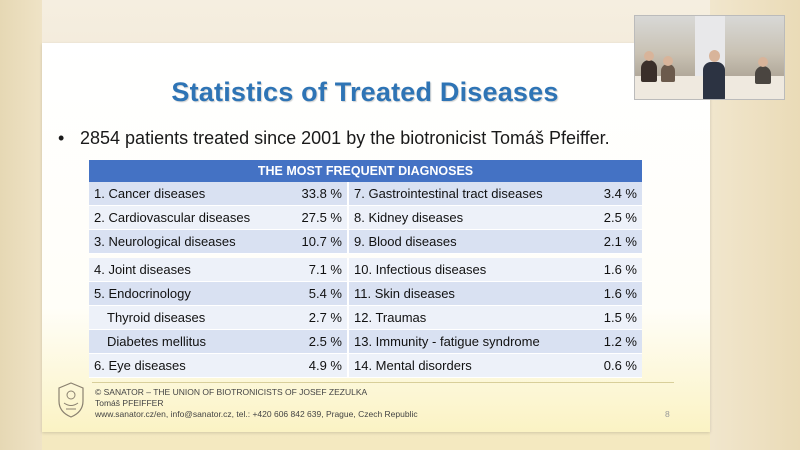 This screenshot has height=450, width=800. Describe the element at coordinates (319, 317) in the screenshot. I see `diagnosis-percent: 2.7 %` at that location.